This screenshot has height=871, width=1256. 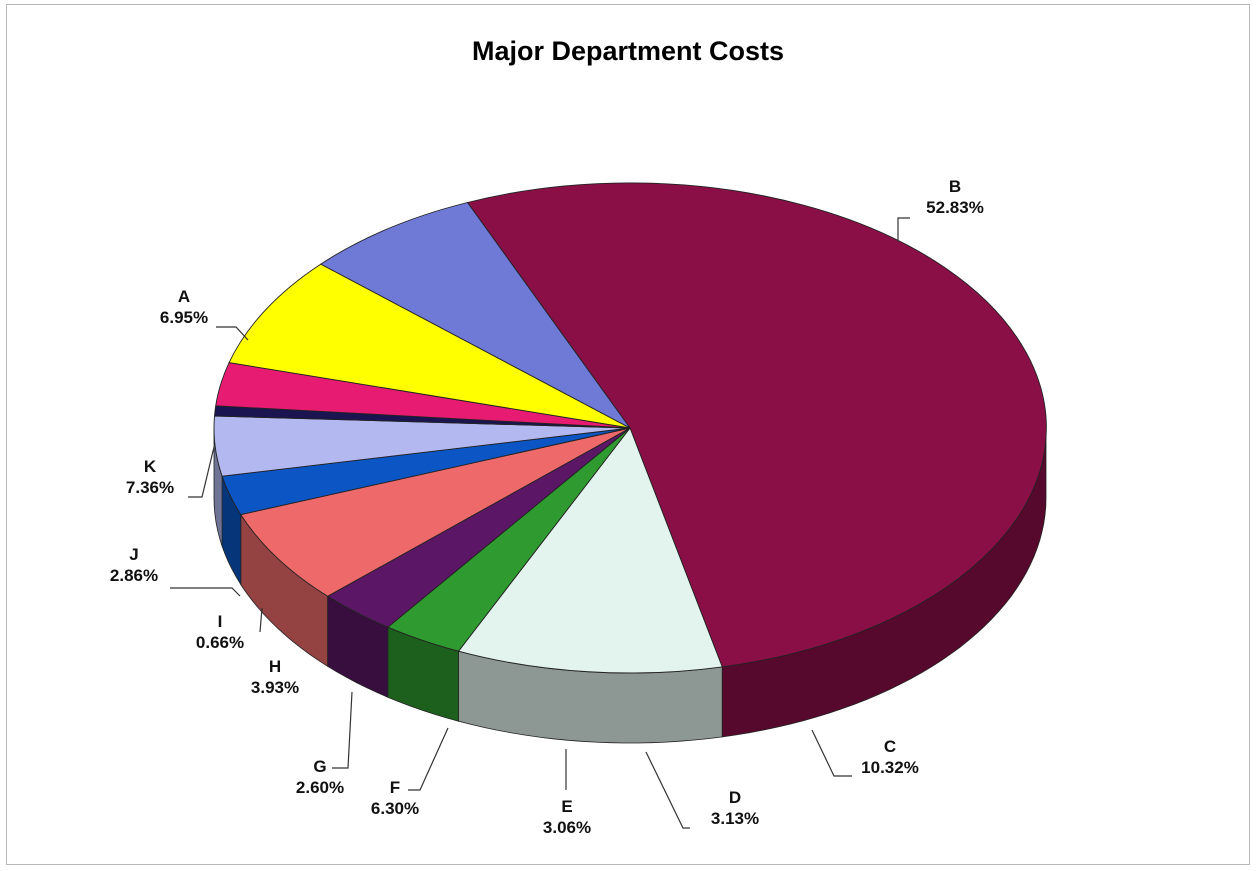 I want to click on leader-line-C, so click(x=831, y=753).